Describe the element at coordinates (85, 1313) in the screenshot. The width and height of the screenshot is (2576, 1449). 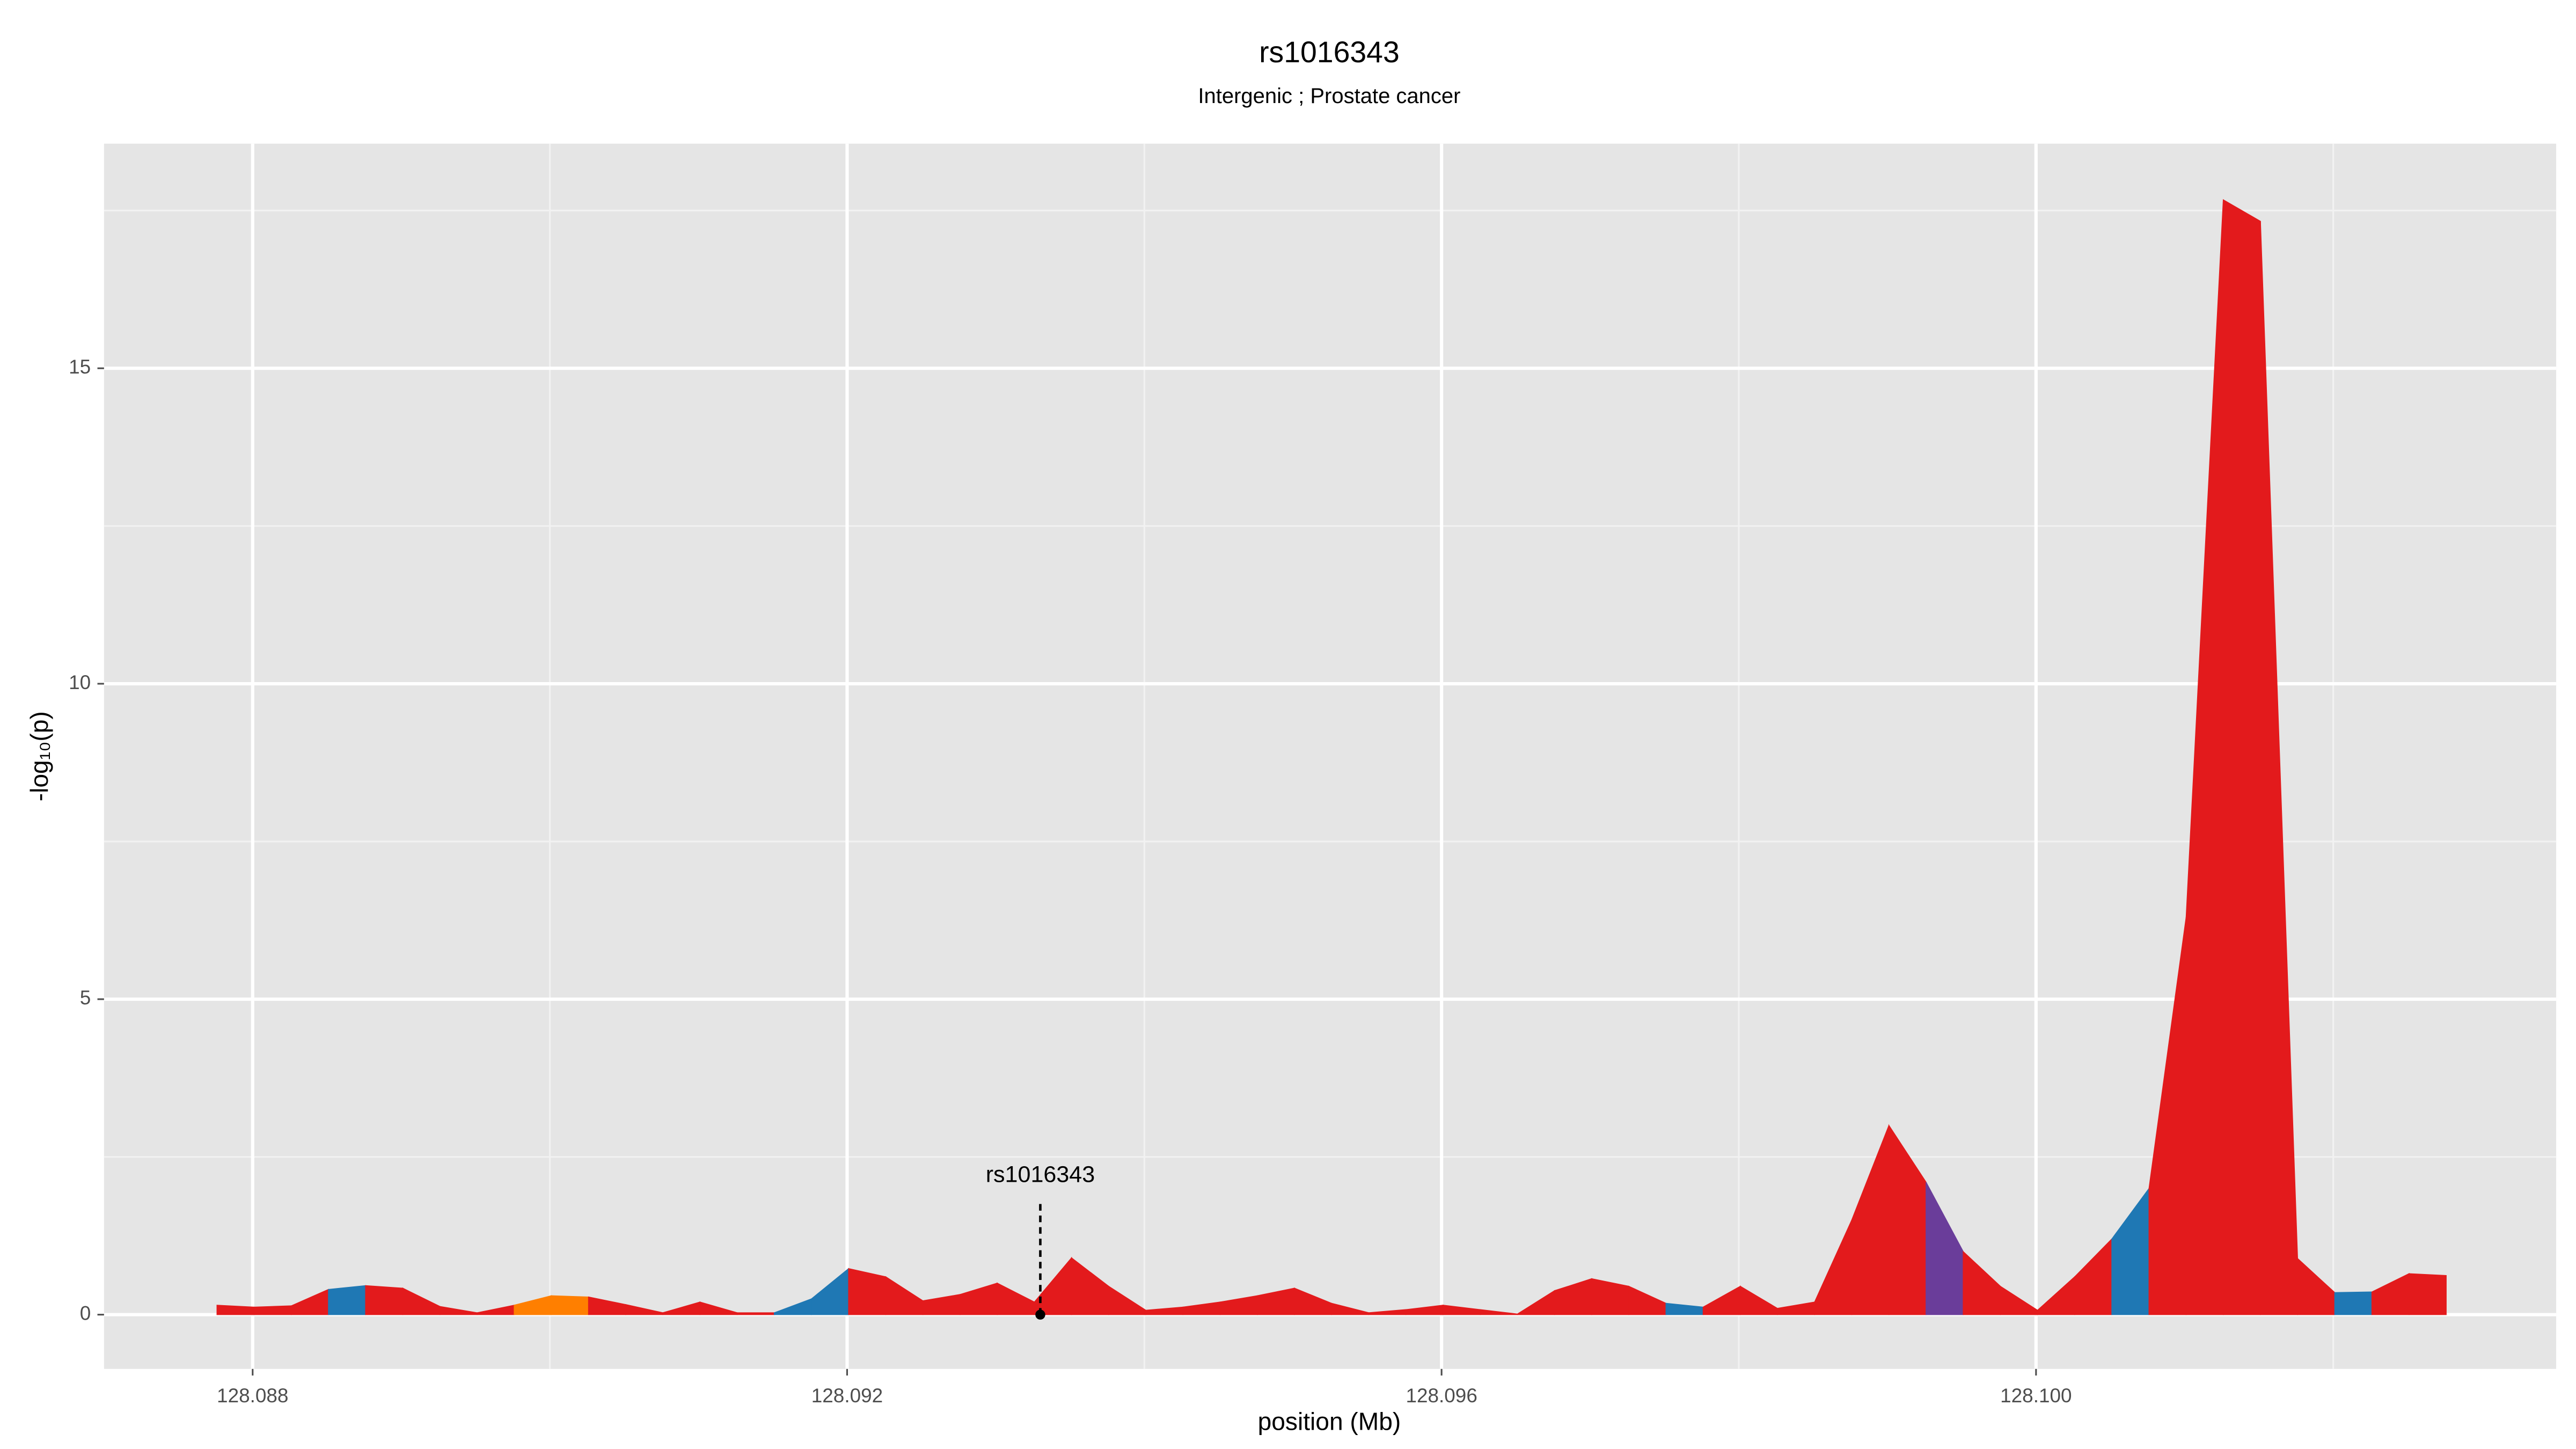
I see `y-tick-label: 0` at that location.